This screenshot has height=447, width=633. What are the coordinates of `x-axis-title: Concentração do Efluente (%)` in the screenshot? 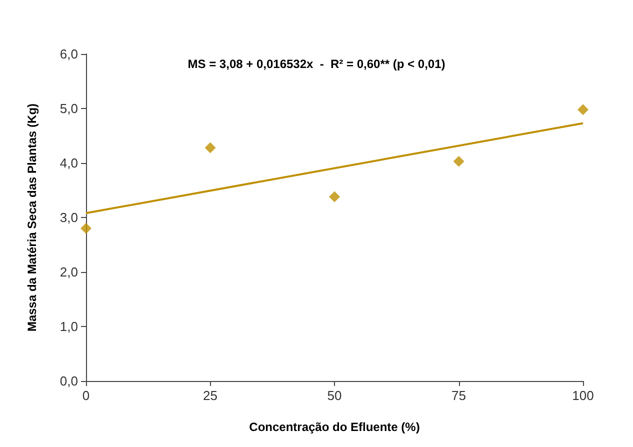 It's located at (334, 427).